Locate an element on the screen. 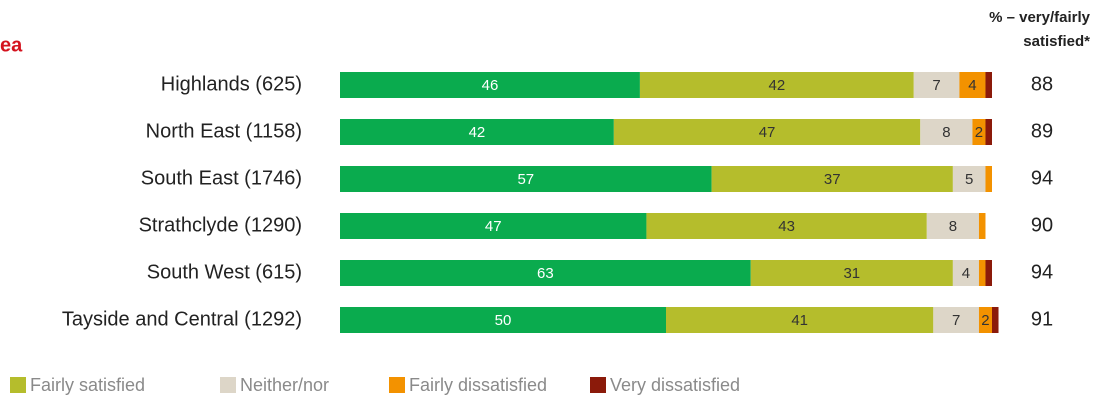  segment-label: 63 is located at coordinates (545, 273).